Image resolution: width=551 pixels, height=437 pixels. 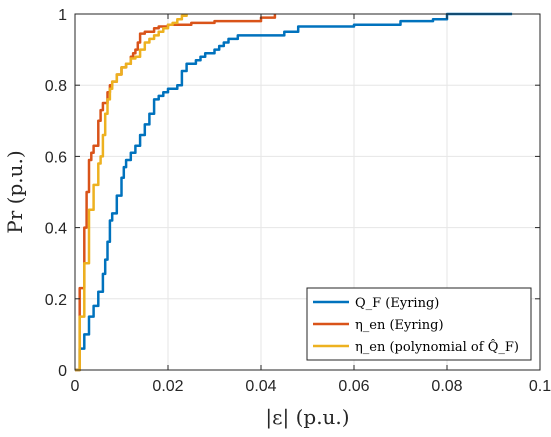 I want to click on x-tick-label: 0.06, so click(x=353, y=386).